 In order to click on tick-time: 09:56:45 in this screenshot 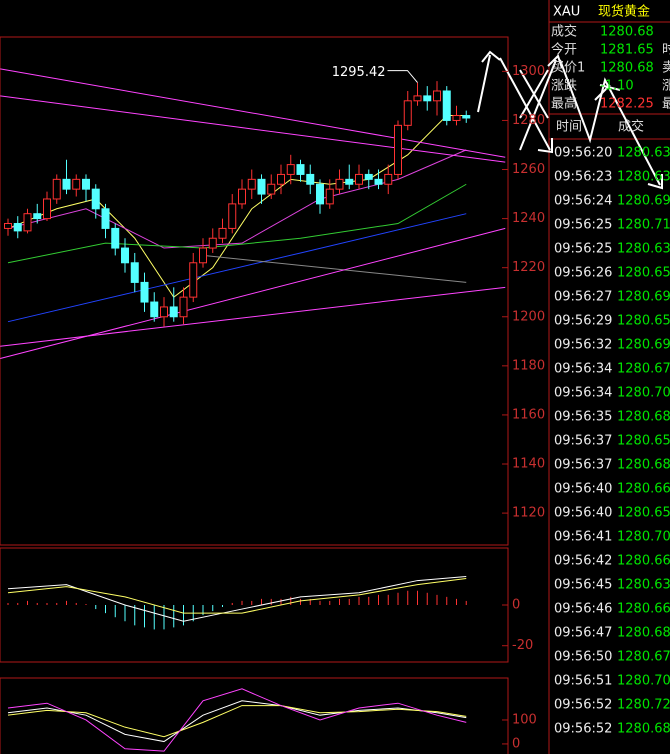, I will do `click(583, 585)`.